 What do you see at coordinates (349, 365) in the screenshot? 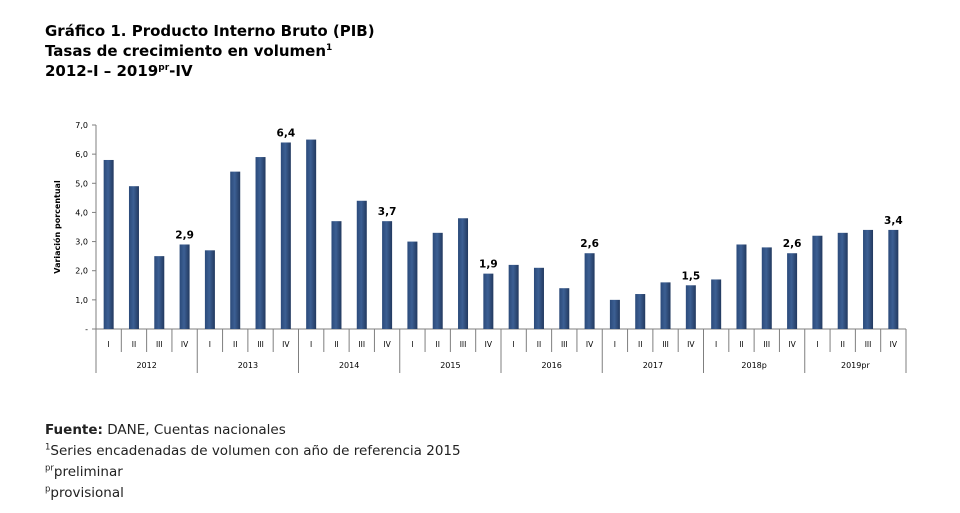
I see `year-label: 2014` at bounding box center [349, 365].